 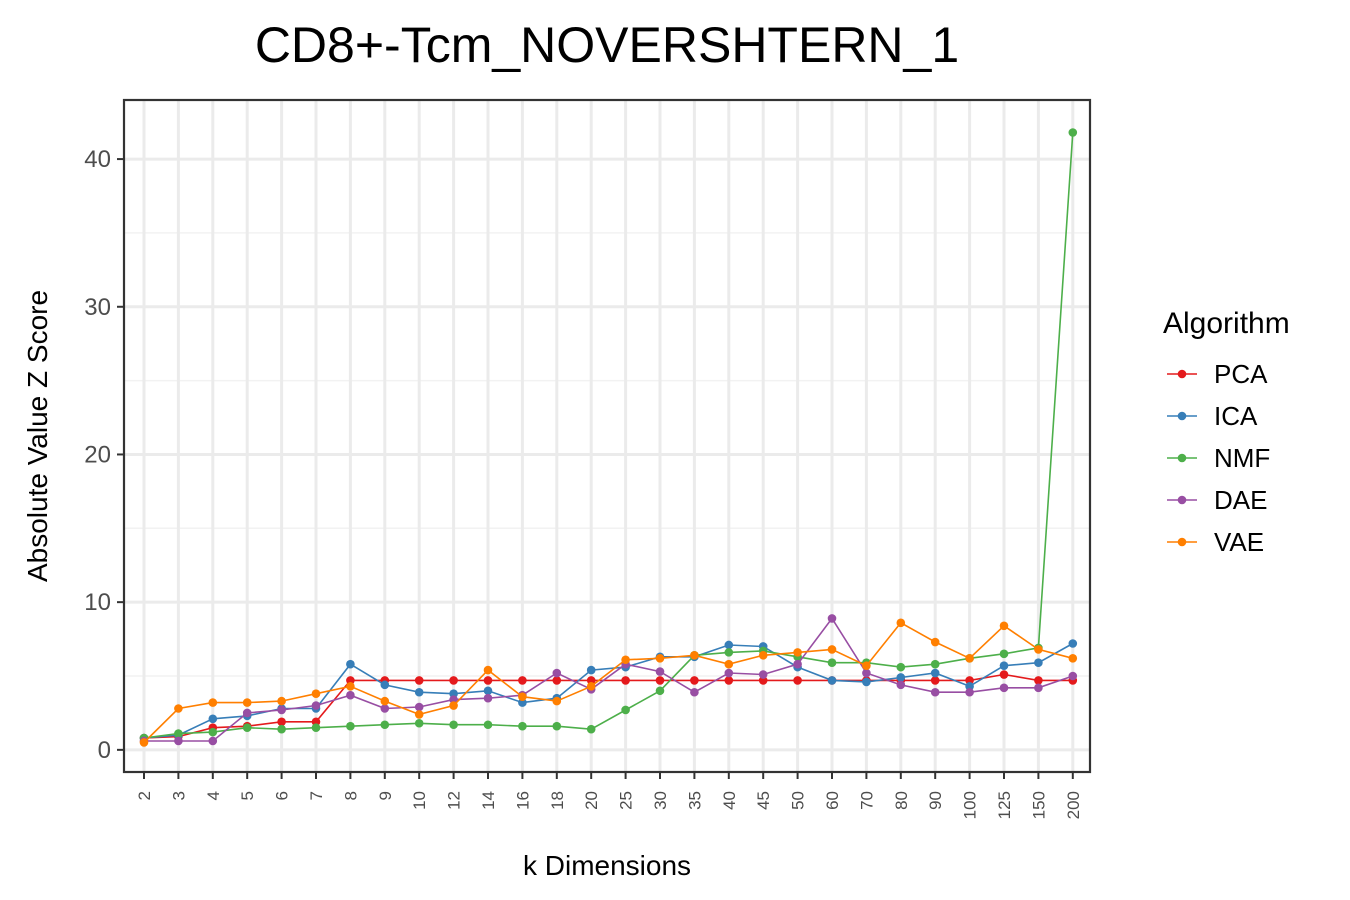 I want to click on legend-item-dae: DAE, so click(x=1217, y=500).